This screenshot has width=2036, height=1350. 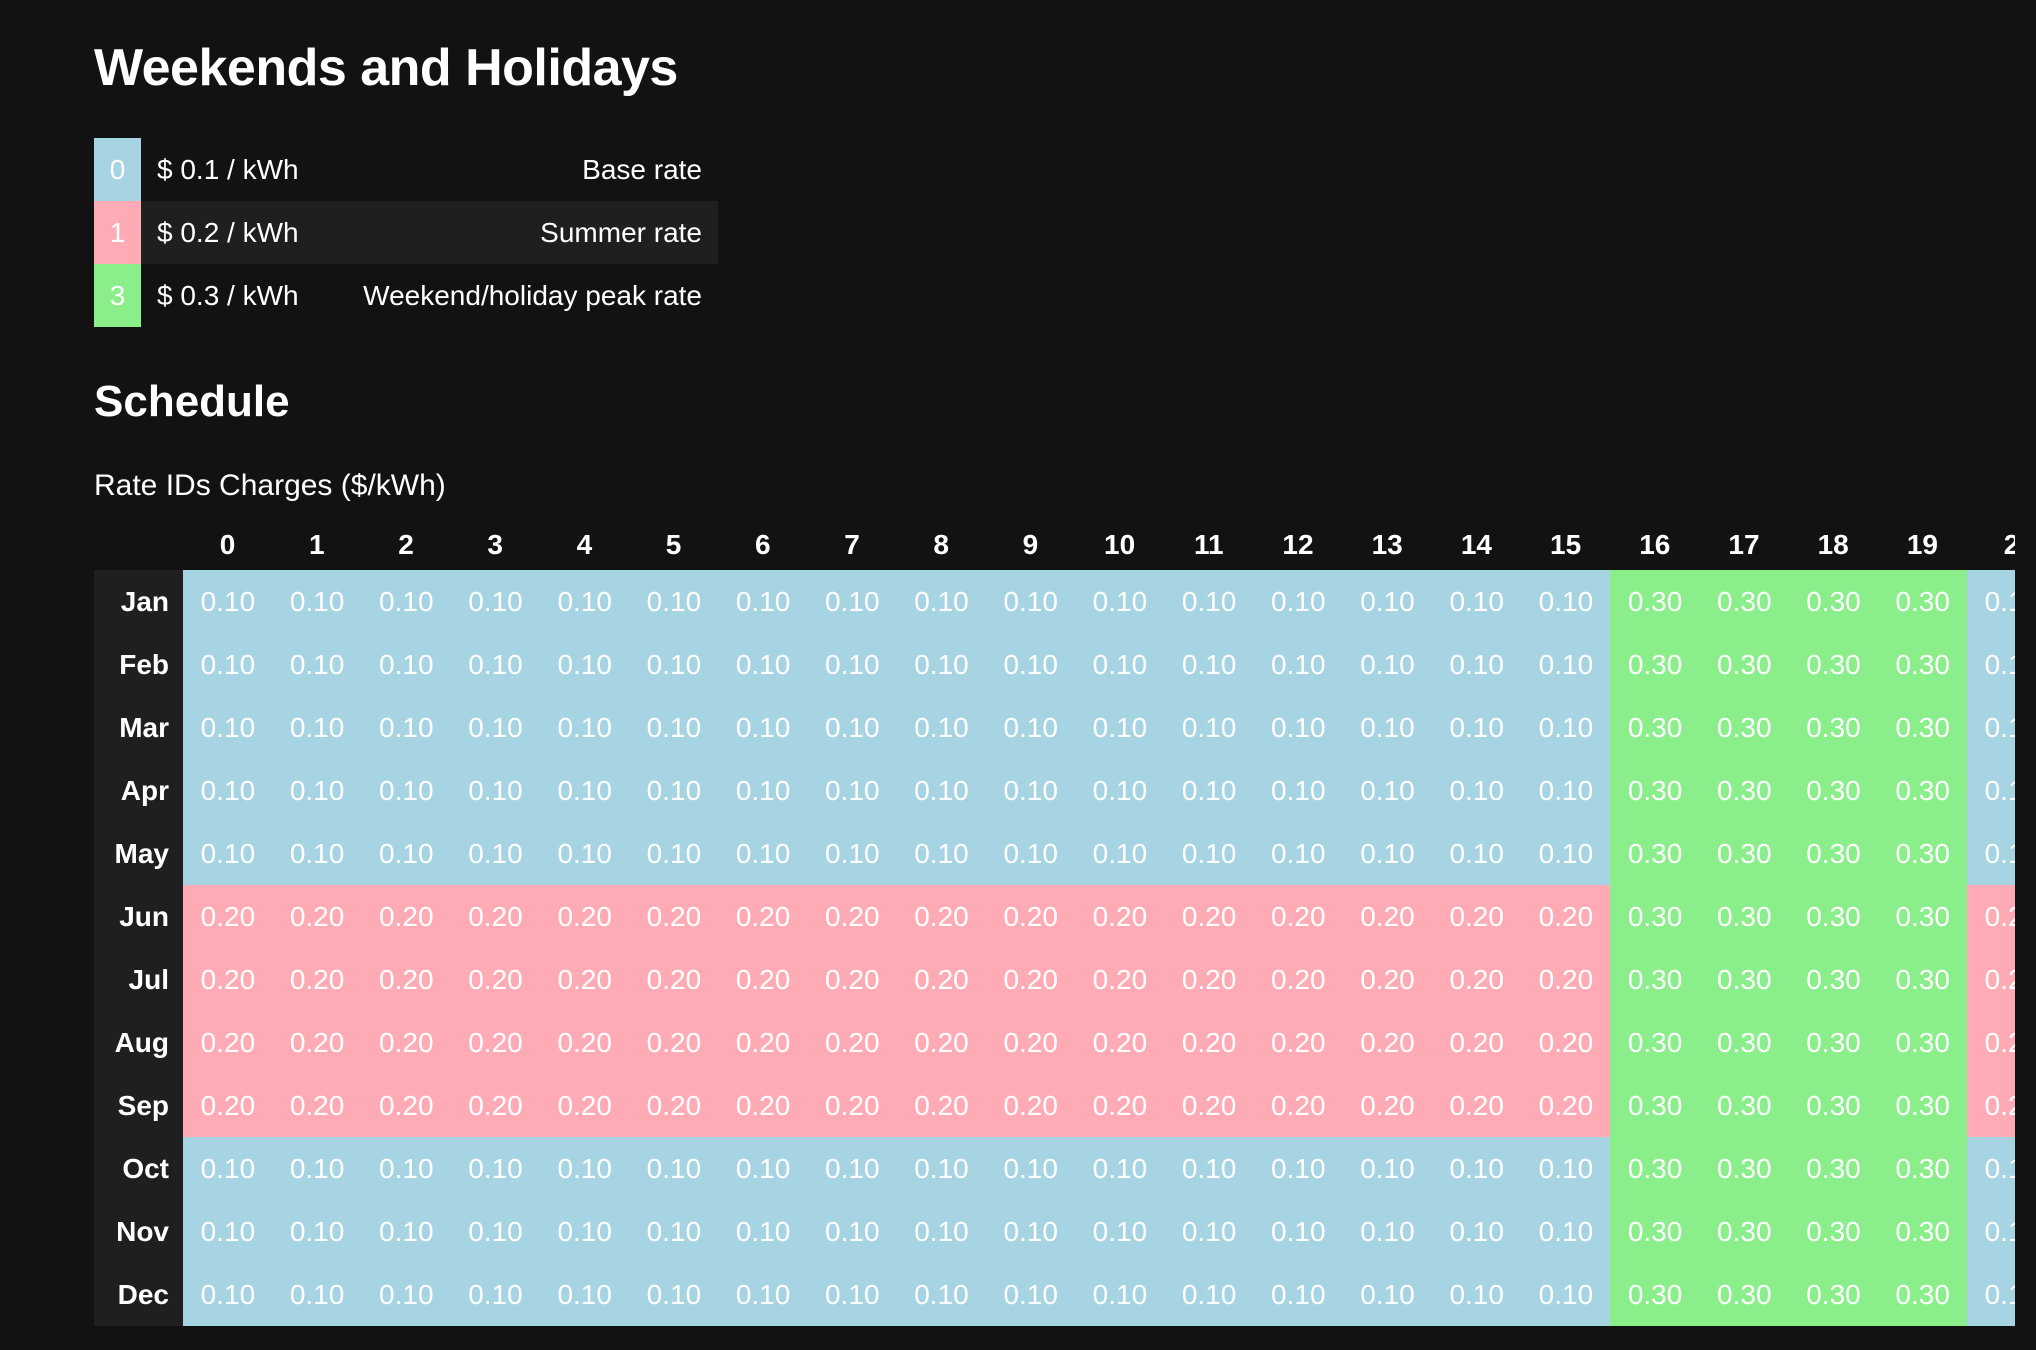 What do you see at coordinates (117, 169) in the screenshot?
I see `legend-swatch: 0` at bounding box center [117, 169].